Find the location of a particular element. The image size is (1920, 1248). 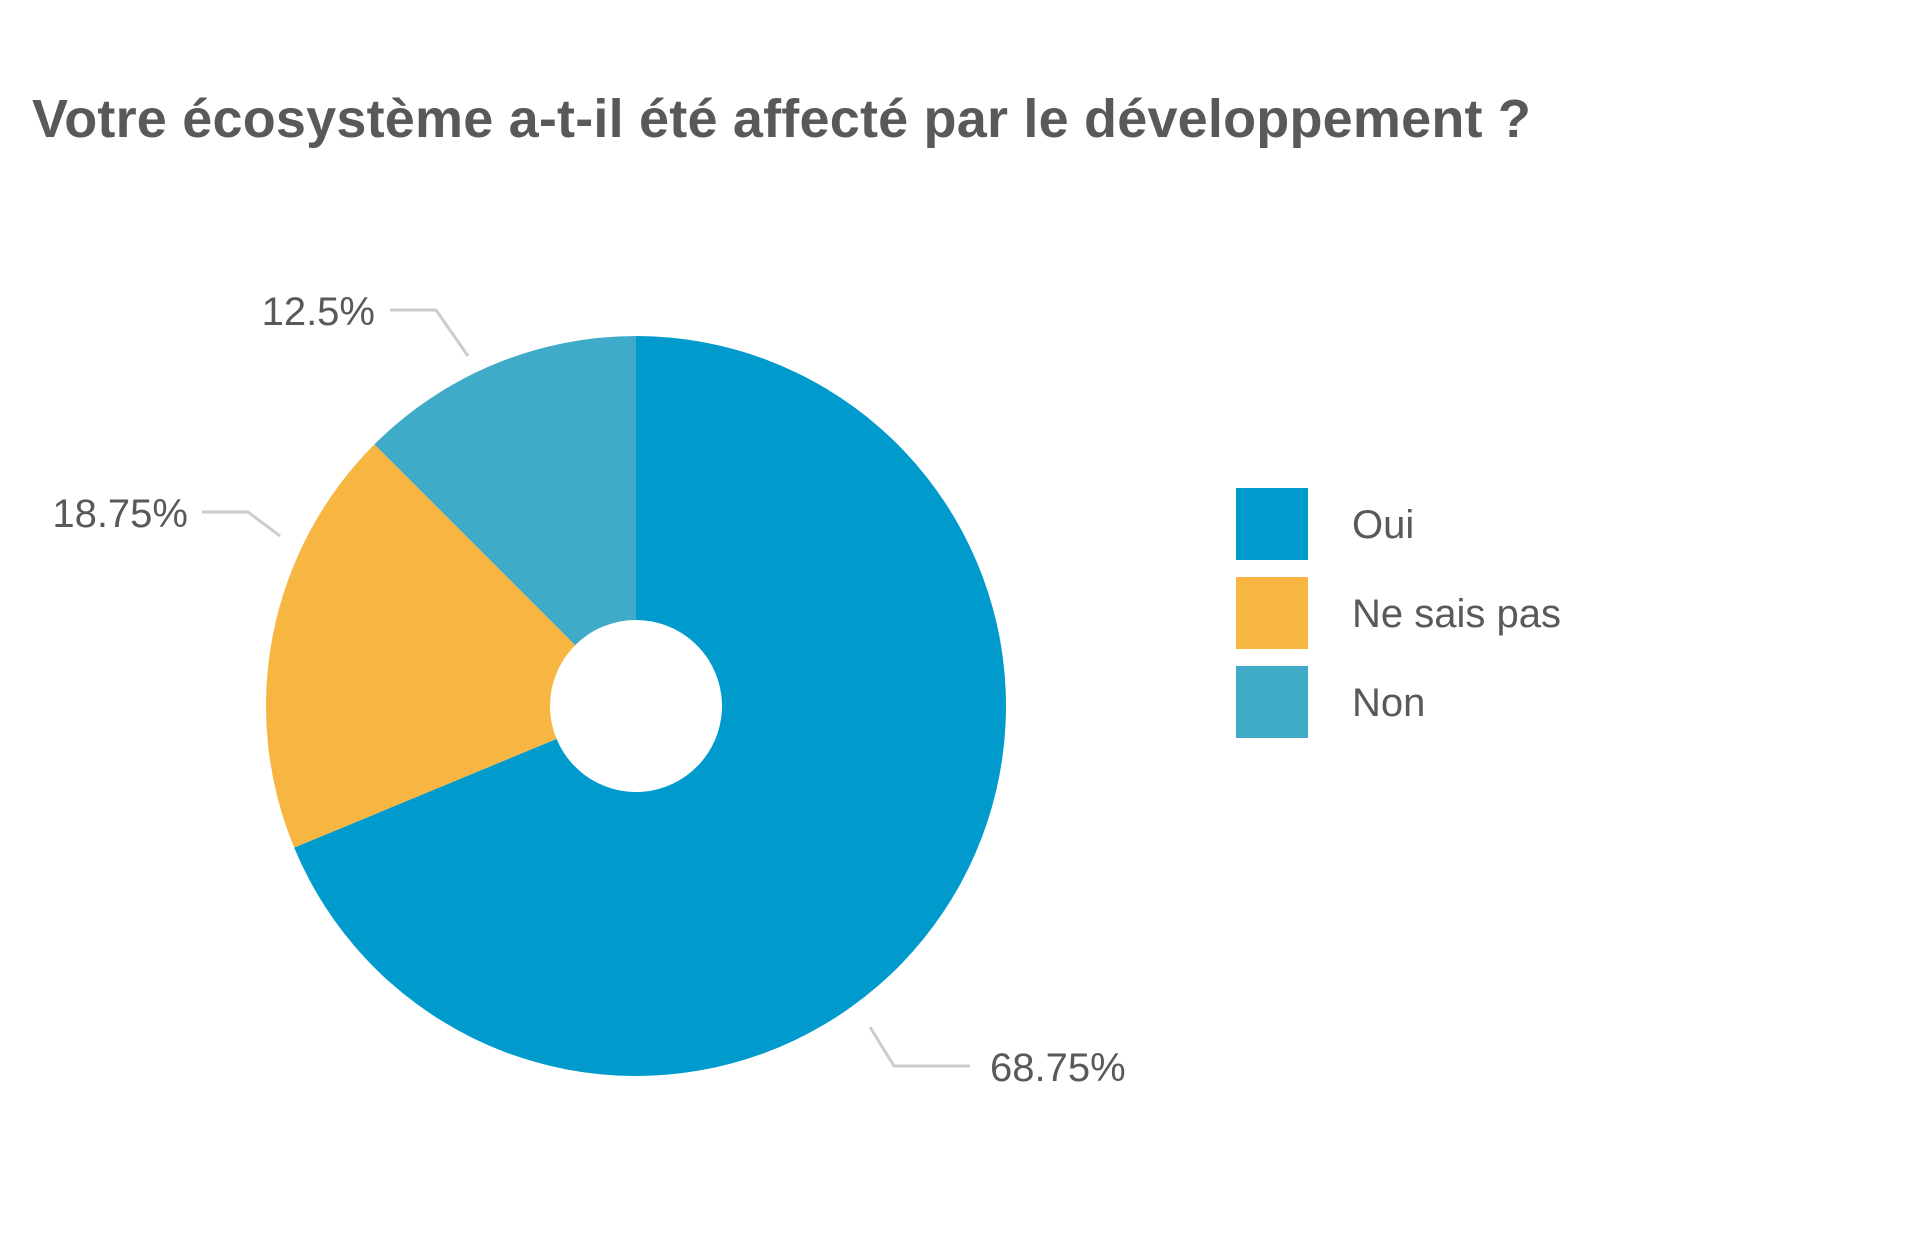

legend-swatch-oui is located at coordinates (1272, 524).